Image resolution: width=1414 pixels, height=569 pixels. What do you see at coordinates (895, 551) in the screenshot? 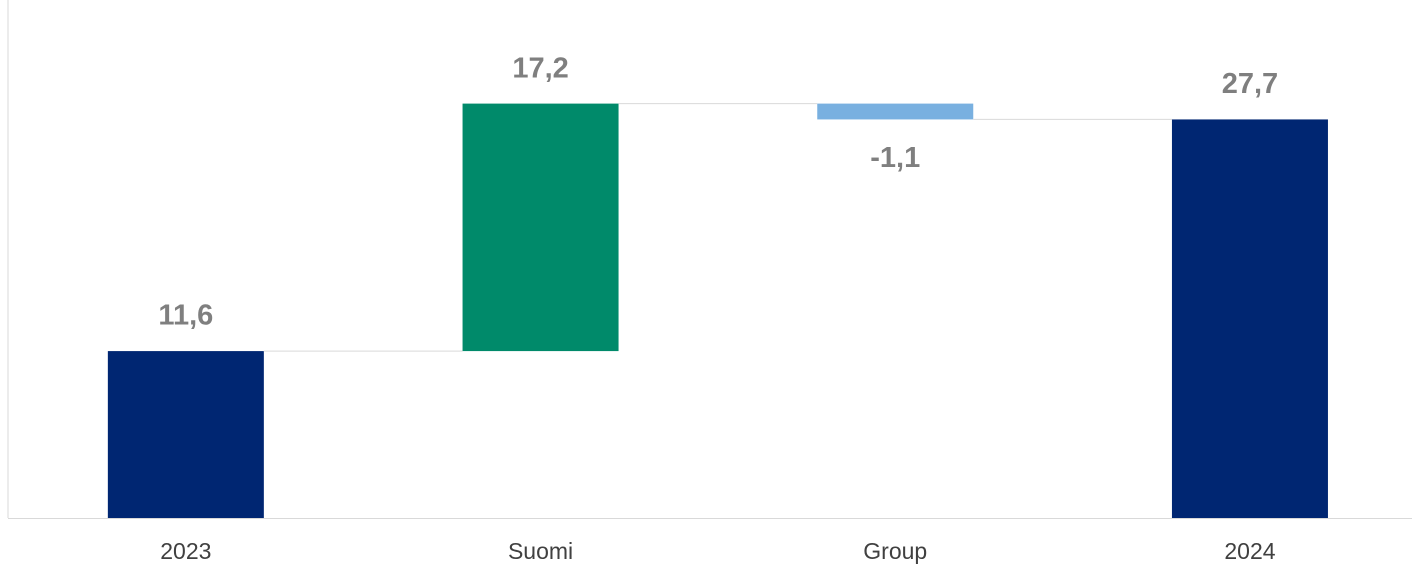
I see `x-tick-label: Group` at bounding box center [895, 551].